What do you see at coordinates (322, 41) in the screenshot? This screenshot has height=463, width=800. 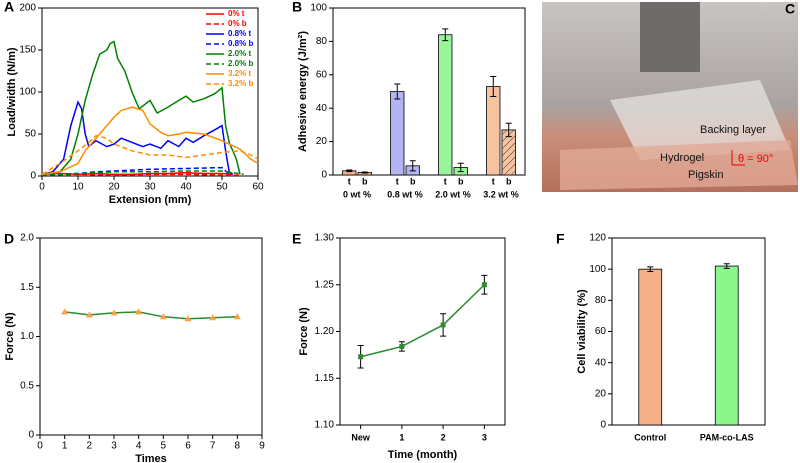 I see `y-tick-label: 80` at bounding box center [322, 41].